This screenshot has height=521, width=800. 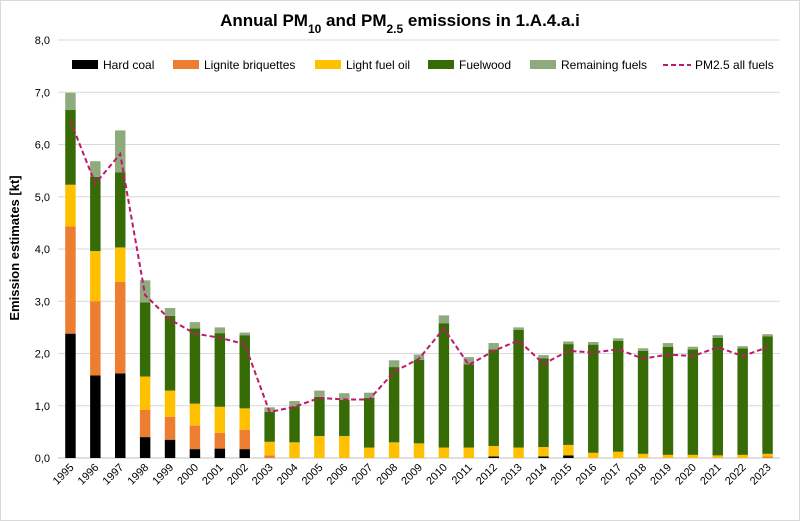 I want to click on bar-segment-fuelwood-1996, so click(x=95, y=214).